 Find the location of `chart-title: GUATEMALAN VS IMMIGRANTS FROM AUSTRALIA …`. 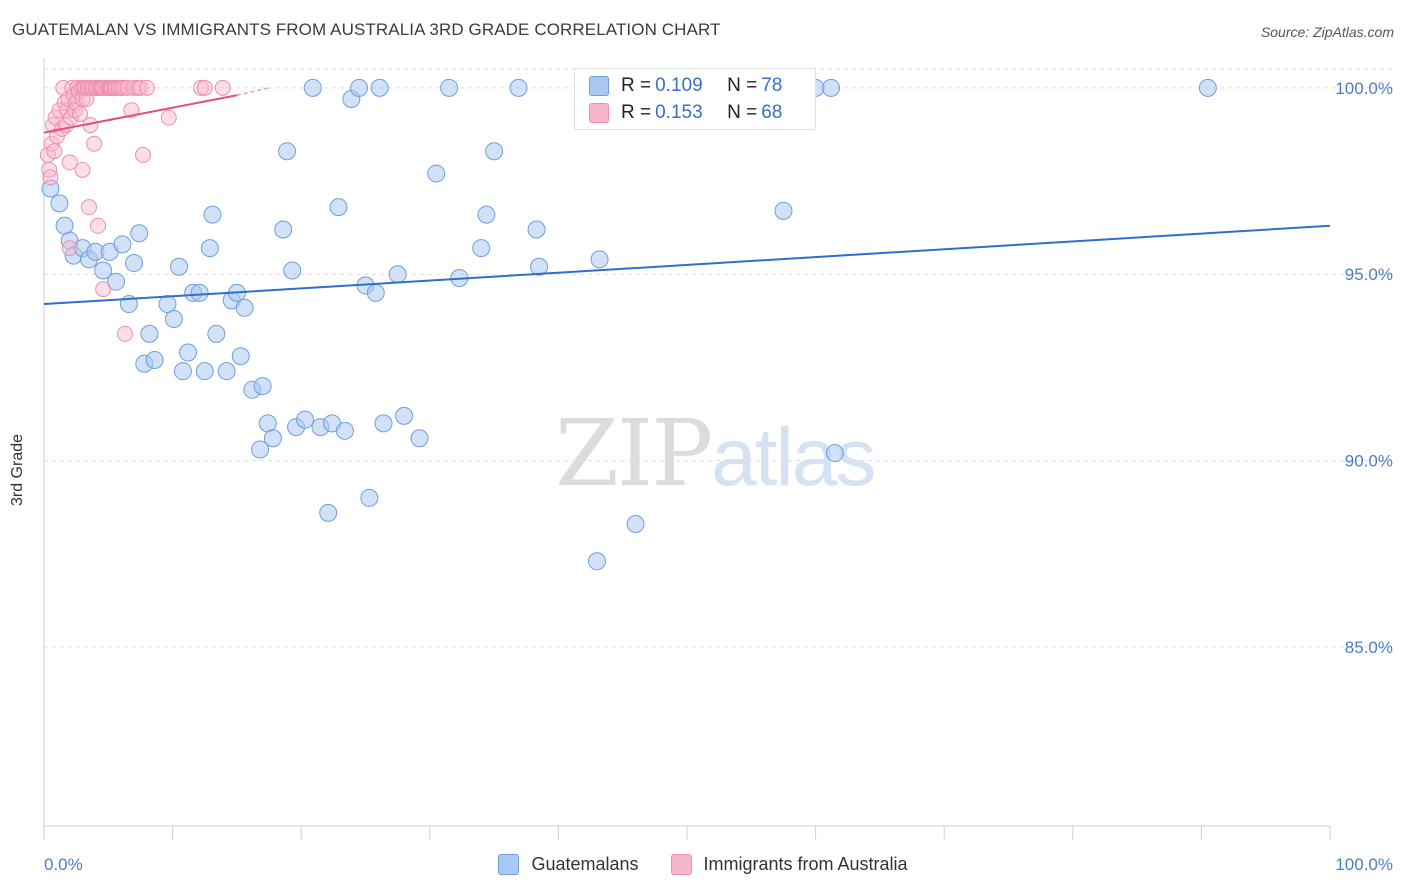

chart-title: GUATEMALAN VS IMMIGRANTS FROM AUSTRALIA … is located at coordinates (366, 29).